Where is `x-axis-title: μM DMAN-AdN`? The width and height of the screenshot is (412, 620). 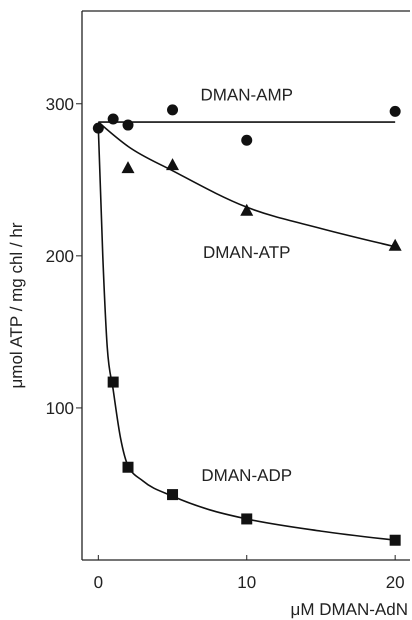 x-axis-title: μM DMAN-AdN is located at coordinates (349, 609).